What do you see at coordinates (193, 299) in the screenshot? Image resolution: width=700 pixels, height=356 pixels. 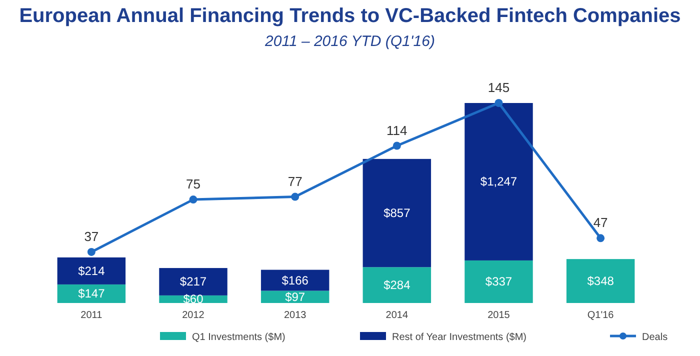 I see `data-label: $60` at bounding box center [193, 299].